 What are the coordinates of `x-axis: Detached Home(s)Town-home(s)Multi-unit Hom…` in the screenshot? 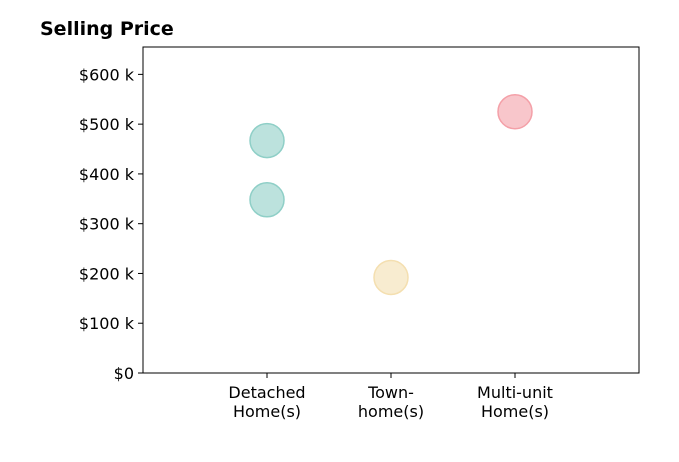 It's located at (390, 397).